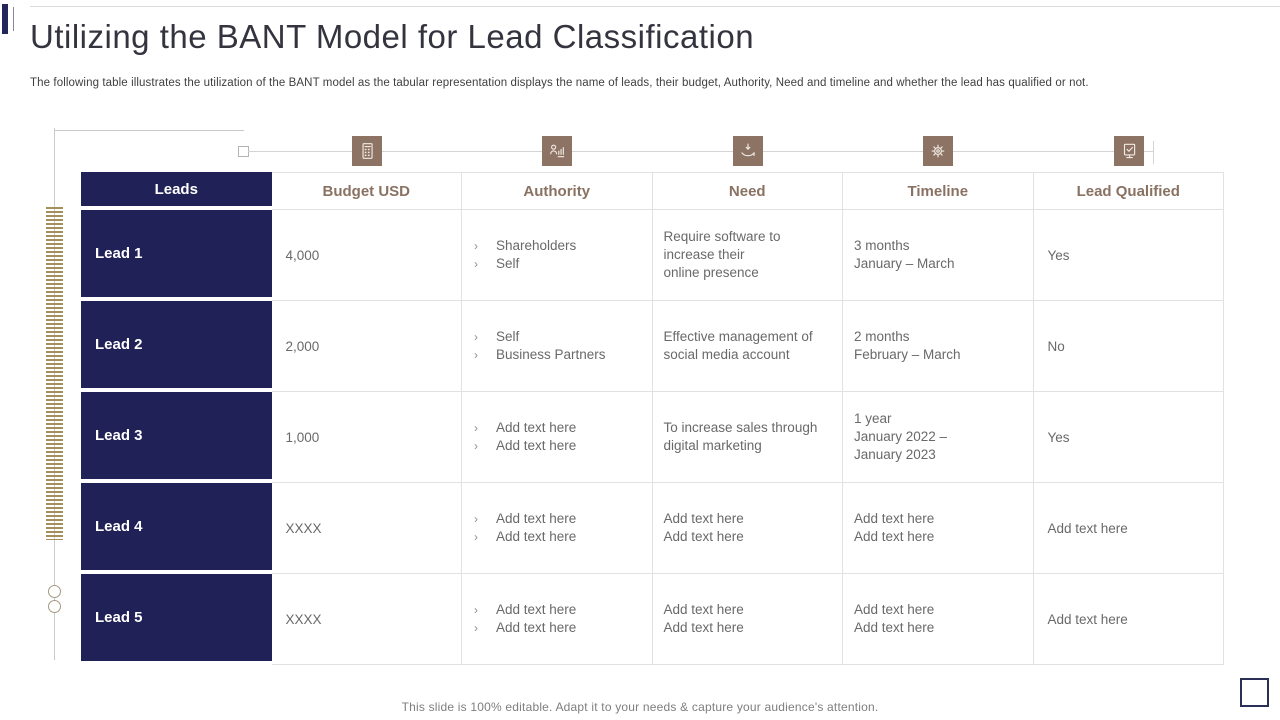 This screenshot has height=720, width=1280. I want to click on budget-cell: 1,000, so click(366, 437).